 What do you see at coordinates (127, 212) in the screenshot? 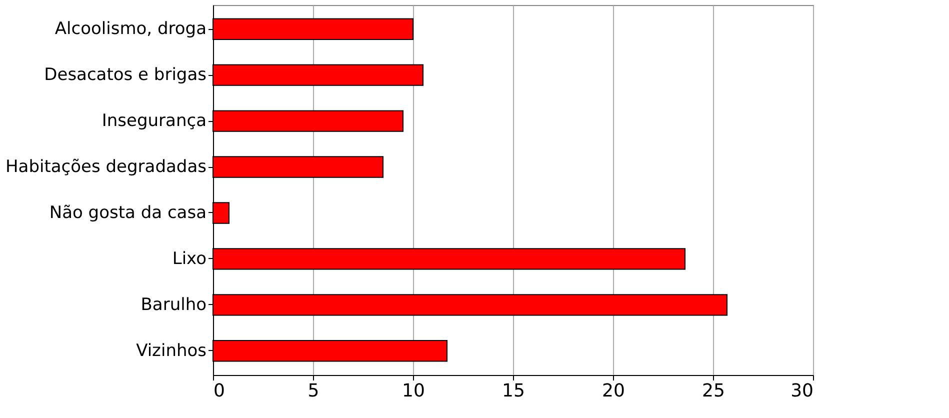
I see `y-tick-label: Não gosta da casa` at bounding box center [127, 212].